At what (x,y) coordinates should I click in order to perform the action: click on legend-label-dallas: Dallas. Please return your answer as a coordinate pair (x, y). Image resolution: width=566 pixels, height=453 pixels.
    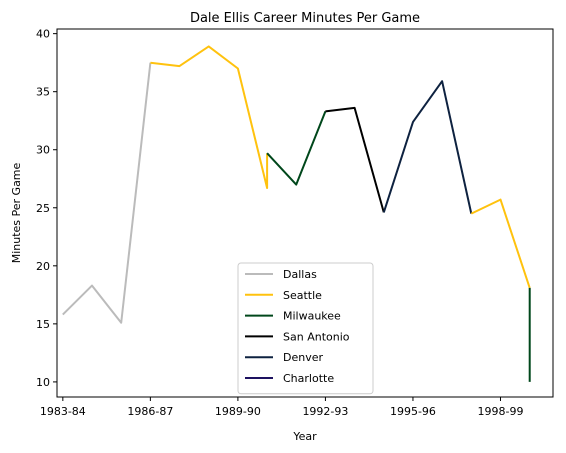
    Looking at the image, I should click on (300, 274).